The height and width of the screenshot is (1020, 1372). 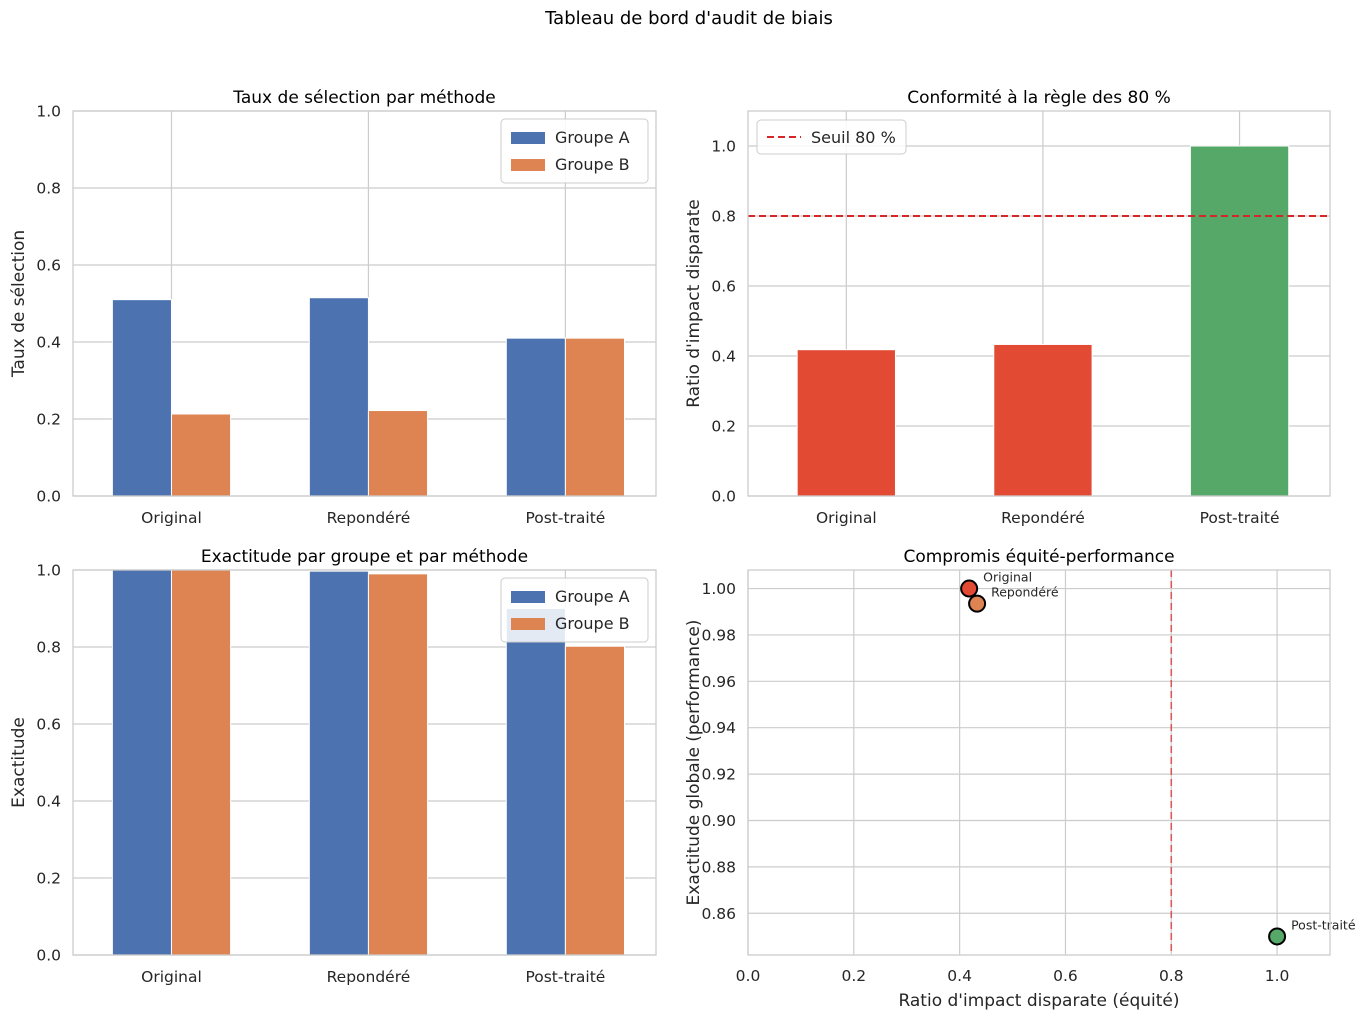 What do you see at coordinates (363, 98) in the screenshot?
I see `chart-title: Taux de sélection par méthode` at bounding box center [363, 98].